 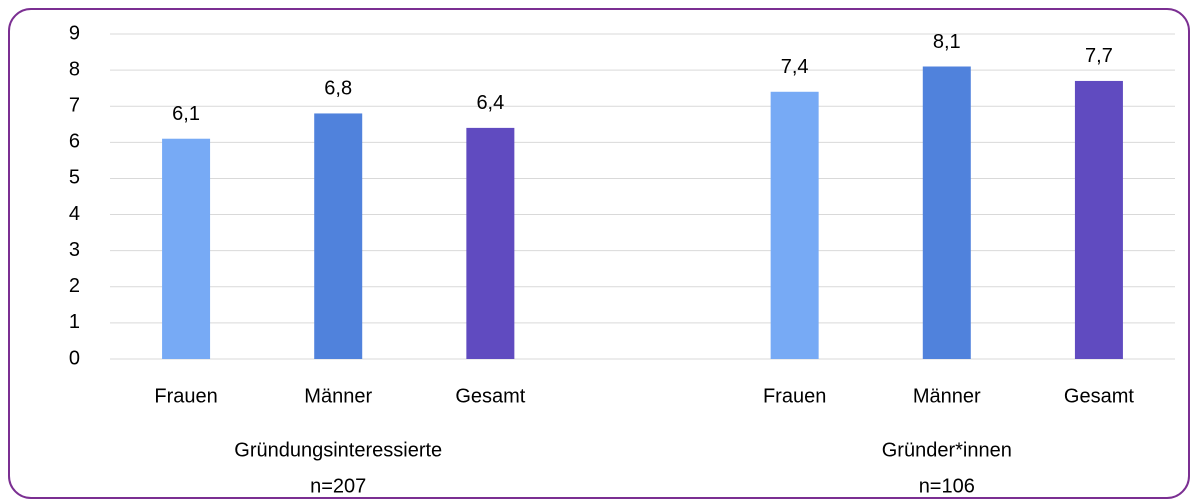 What do you see at coordinates (74, 286) in the screenshot?
I see `y-tick-label: 2` at bounding box center [74, 286].